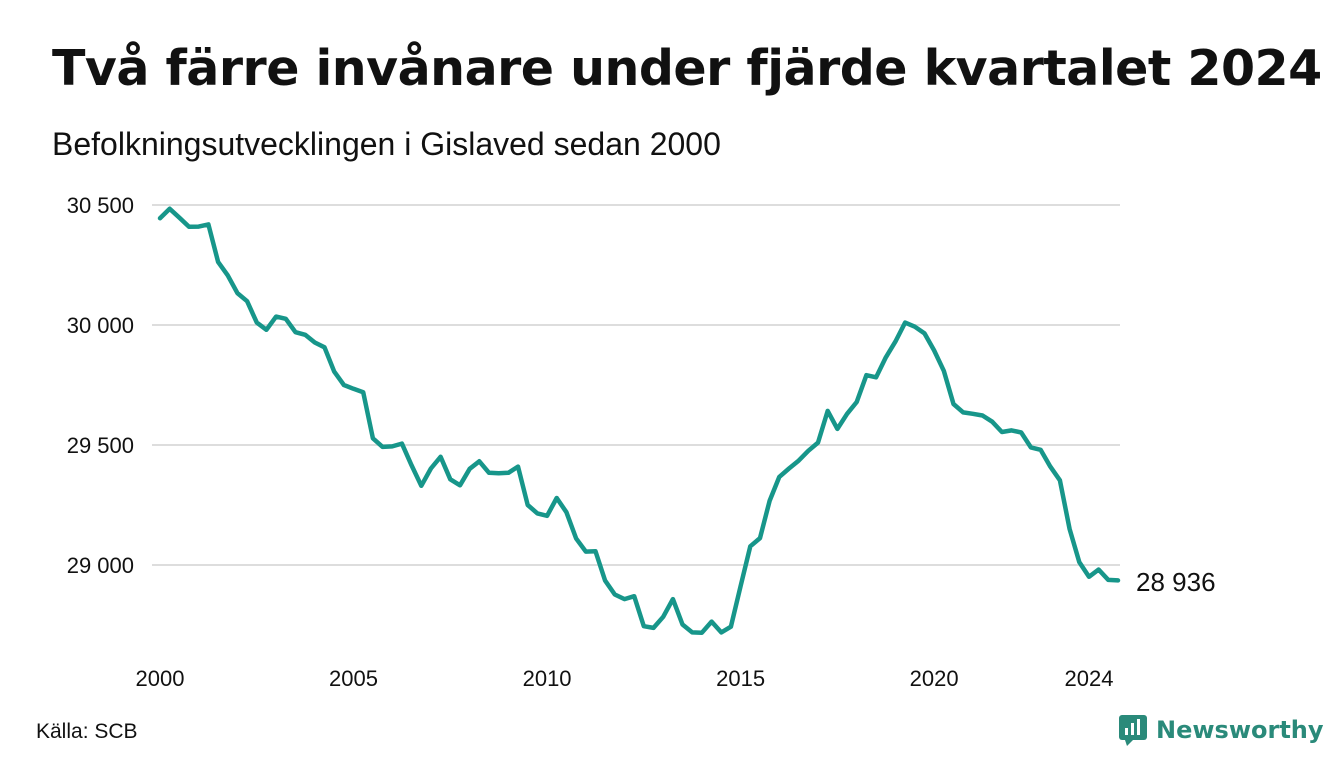 The height and width of the screenshot is (780, 1340). Describe the element at coordinates (740, 678) in the screenshot. I see `x-tick-label: 2015` at that location.